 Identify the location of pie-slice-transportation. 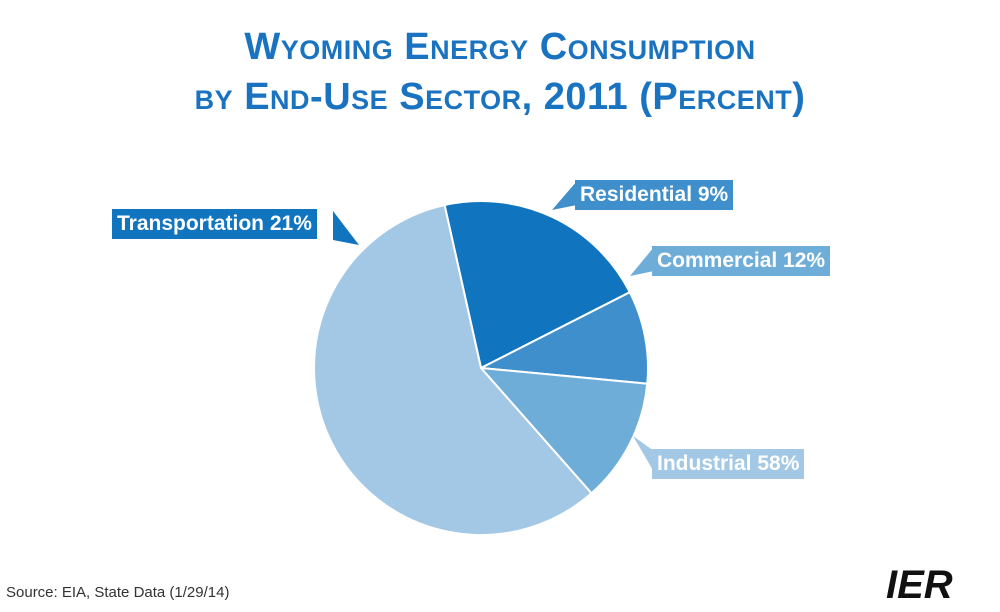
(537, 285).